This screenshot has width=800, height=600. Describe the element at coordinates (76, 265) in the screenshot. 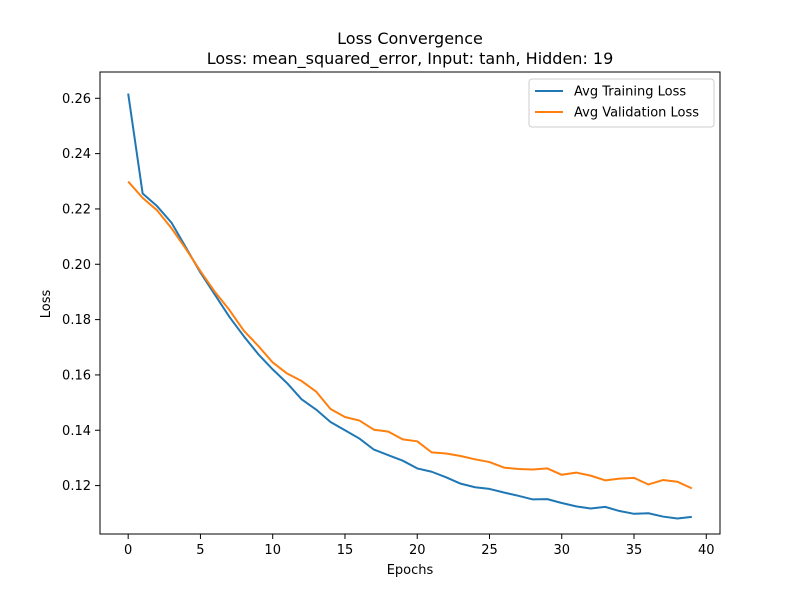

I see `y-tick-label: 0.20` at that location.